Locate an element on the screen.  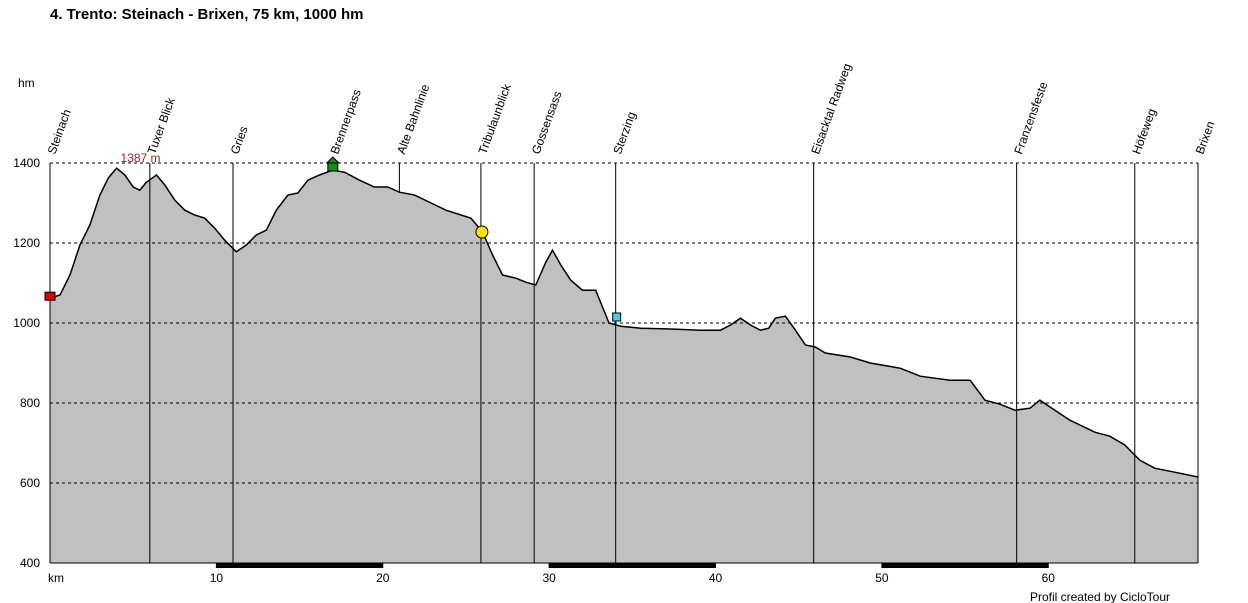
waypoint-label: Sterzing is located at coordinates (624, 133).